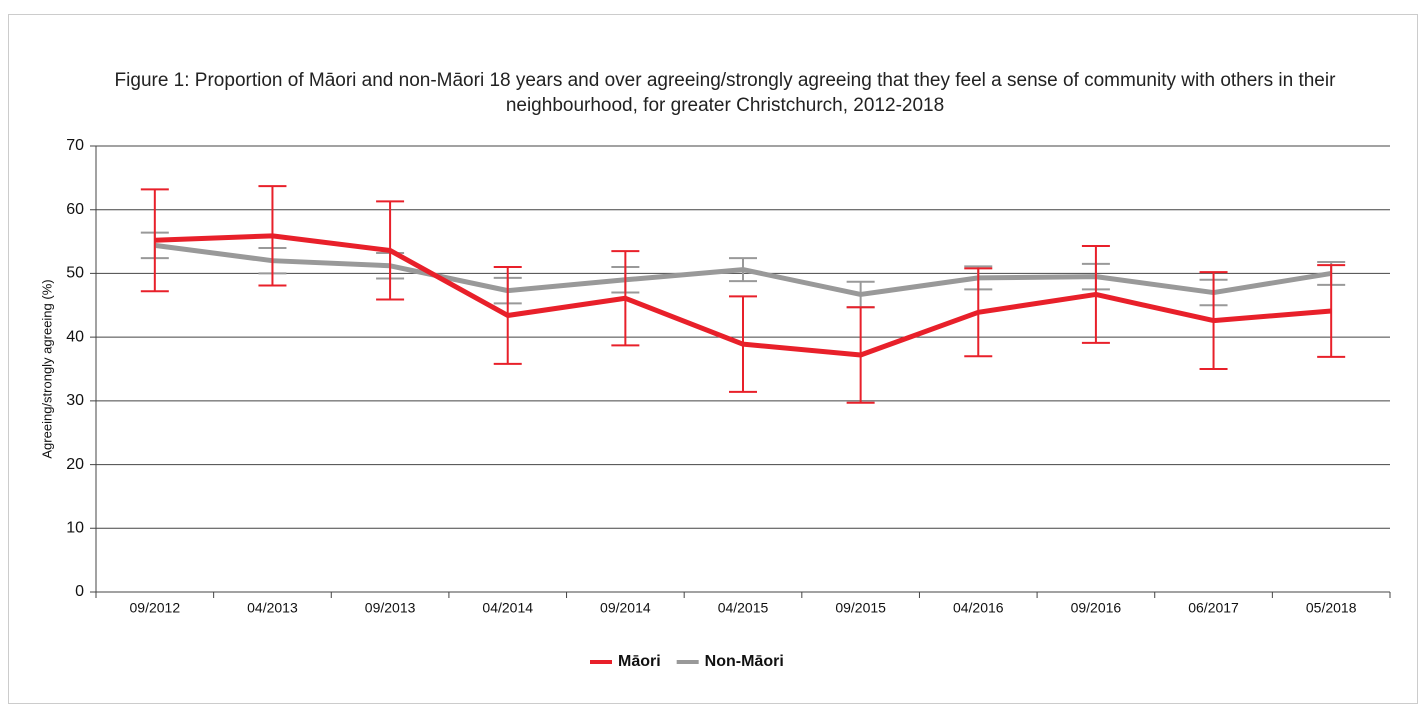  I want to click on x-tick-label: 09/2016, so click(1096, 608).